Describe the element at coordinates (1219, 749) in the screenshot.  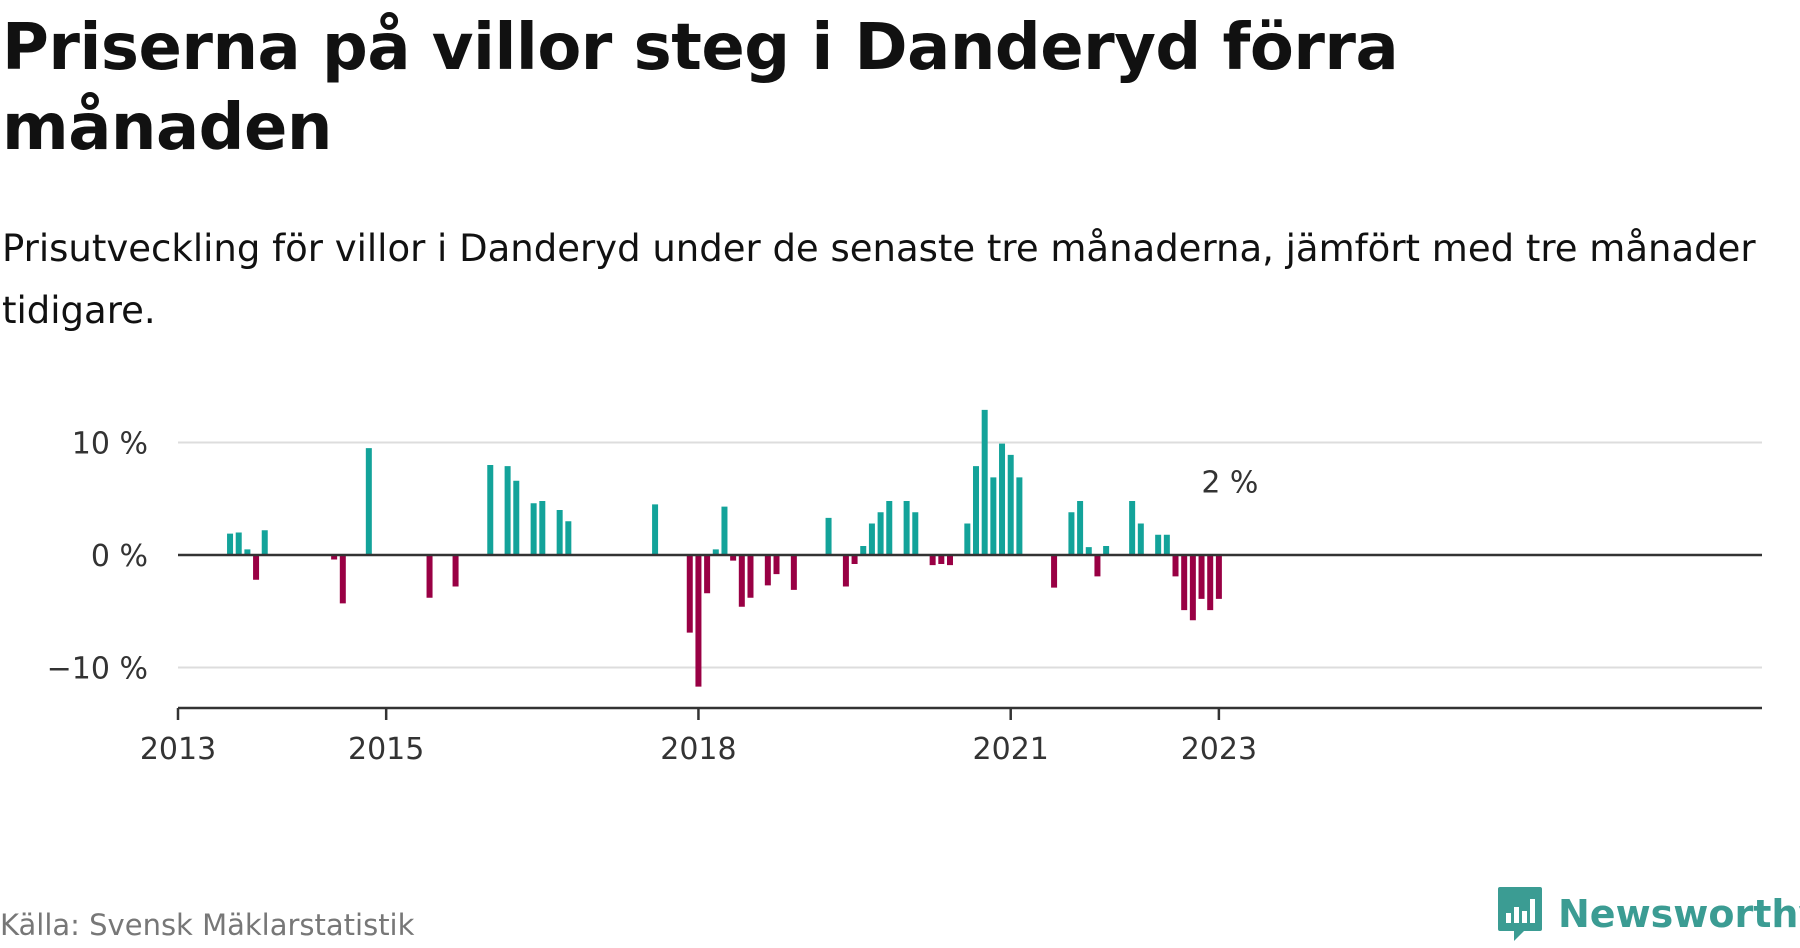
I see `x-tick-label: 2023` at that location.